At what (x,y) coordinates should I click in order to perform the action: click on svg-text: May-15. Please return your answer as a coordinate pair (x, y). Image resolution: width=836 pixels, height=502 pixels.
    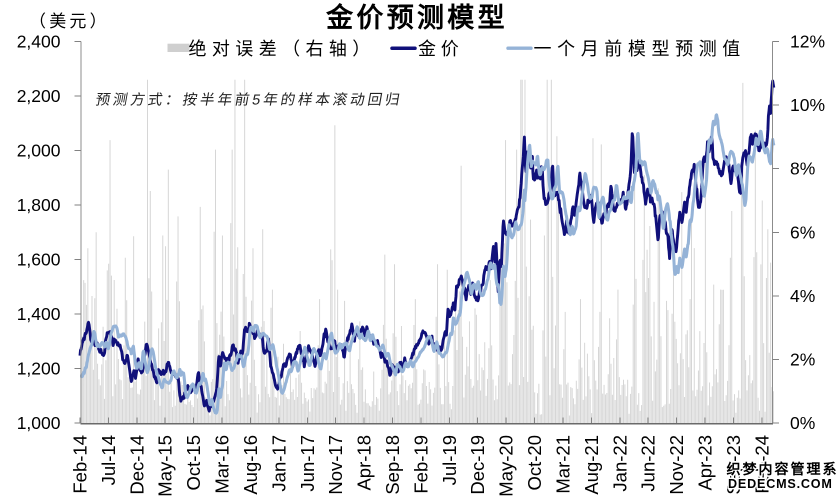
    Looking at the image, I should click on (165, 466).